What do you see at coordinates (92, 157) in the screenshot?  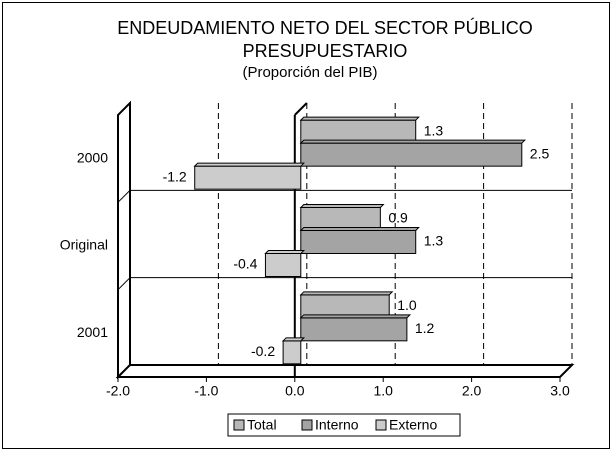 I see `y-tick-label: 2000` at bounding box center [92, 157].